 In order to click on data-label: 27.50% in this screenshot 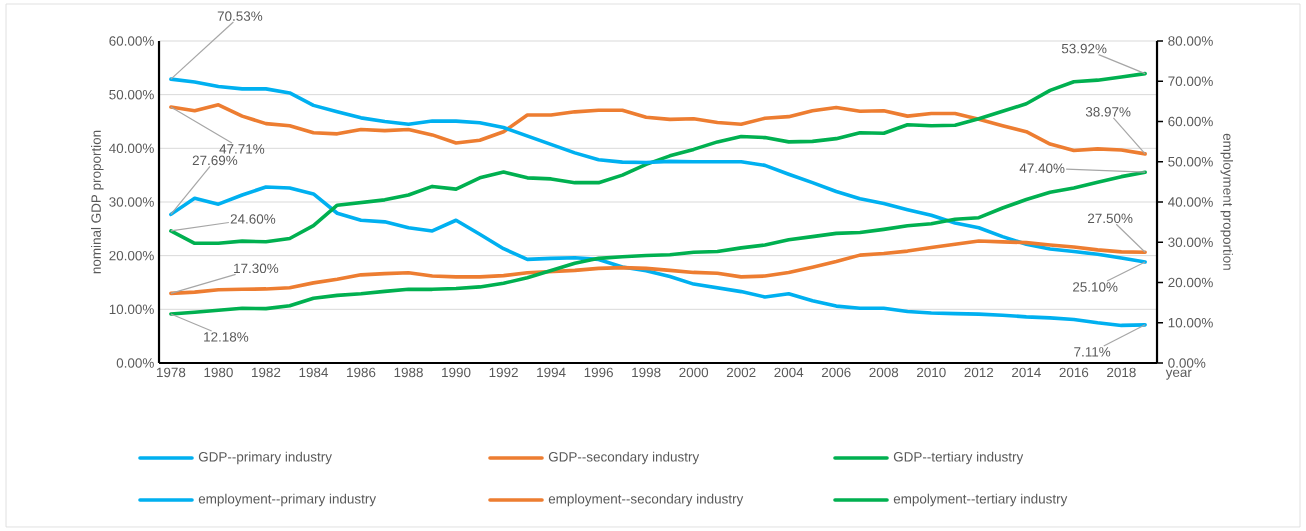, I will do `click(1110, 218)`.